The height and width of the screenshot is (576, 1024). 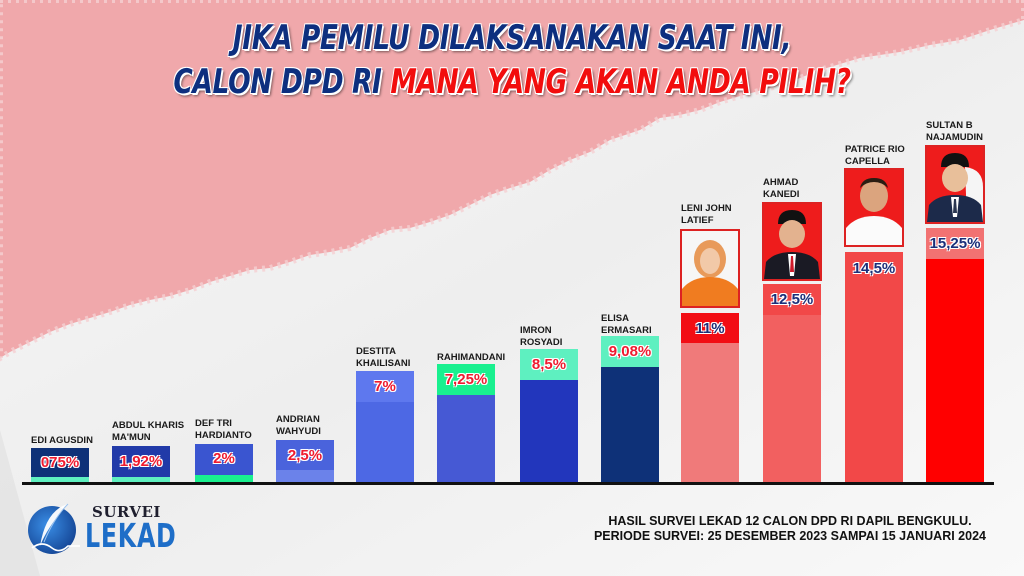 I want to click on bar-def-tri: 2%, so click(x=224, y=463).